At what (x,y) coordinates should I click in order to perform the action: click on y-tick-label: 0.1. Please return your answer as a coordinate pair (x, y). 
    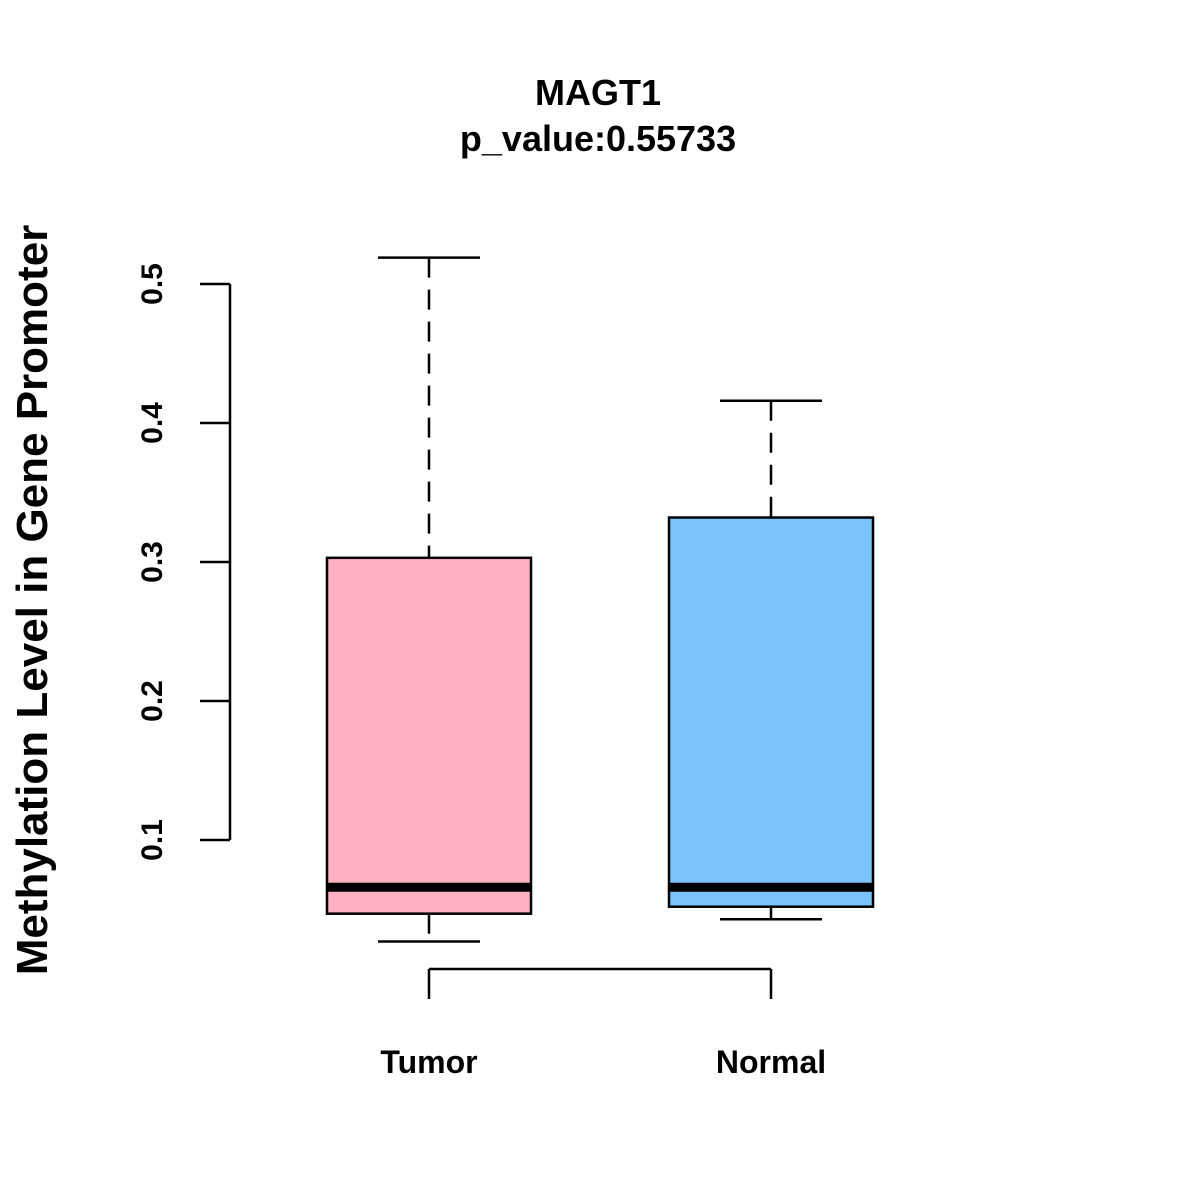
    Looking at the image, I should click on (152, 840).